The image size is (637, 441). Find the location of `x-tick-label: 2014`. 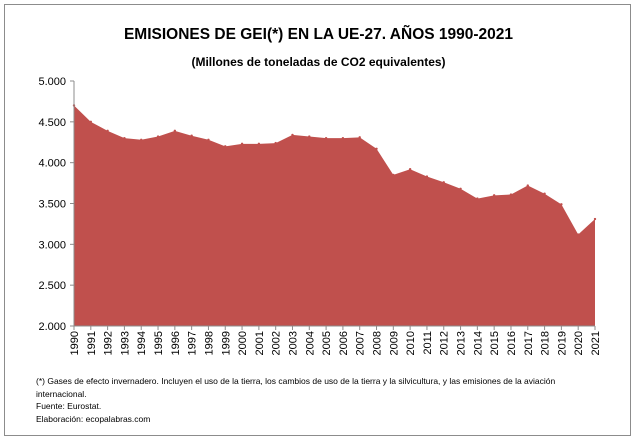

x-tick-label: 2014 is located at coordinates (478, 343).